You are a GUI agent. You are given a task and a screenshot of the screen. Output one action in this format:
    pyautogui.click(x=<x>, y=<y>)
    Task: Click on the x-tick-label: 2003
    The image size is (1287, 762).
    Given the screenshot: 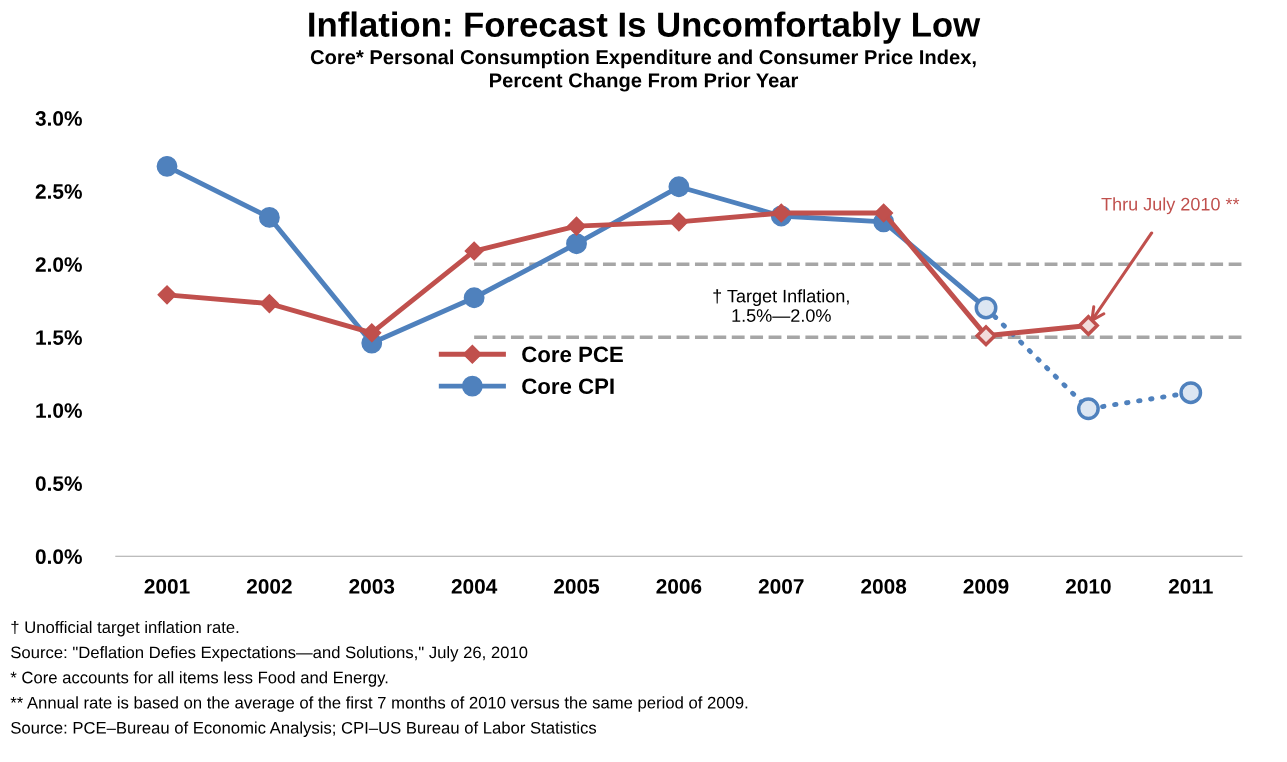 What is the action you would take?
    pyautogui.click(x=372, y=586)
    